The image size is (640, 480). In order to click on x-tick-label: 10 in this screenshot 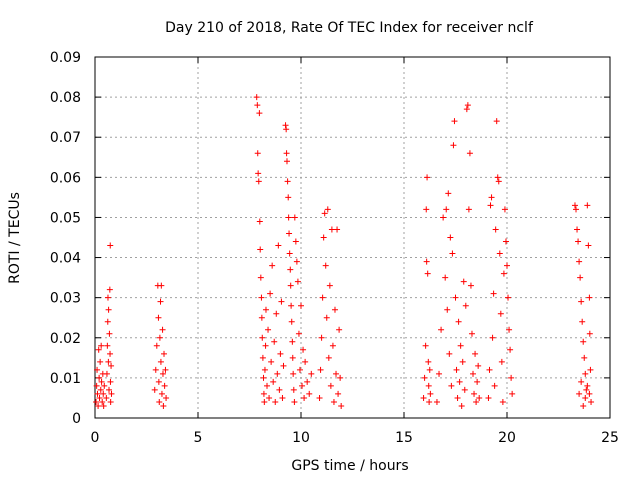, I will do `click(301, 438)`.